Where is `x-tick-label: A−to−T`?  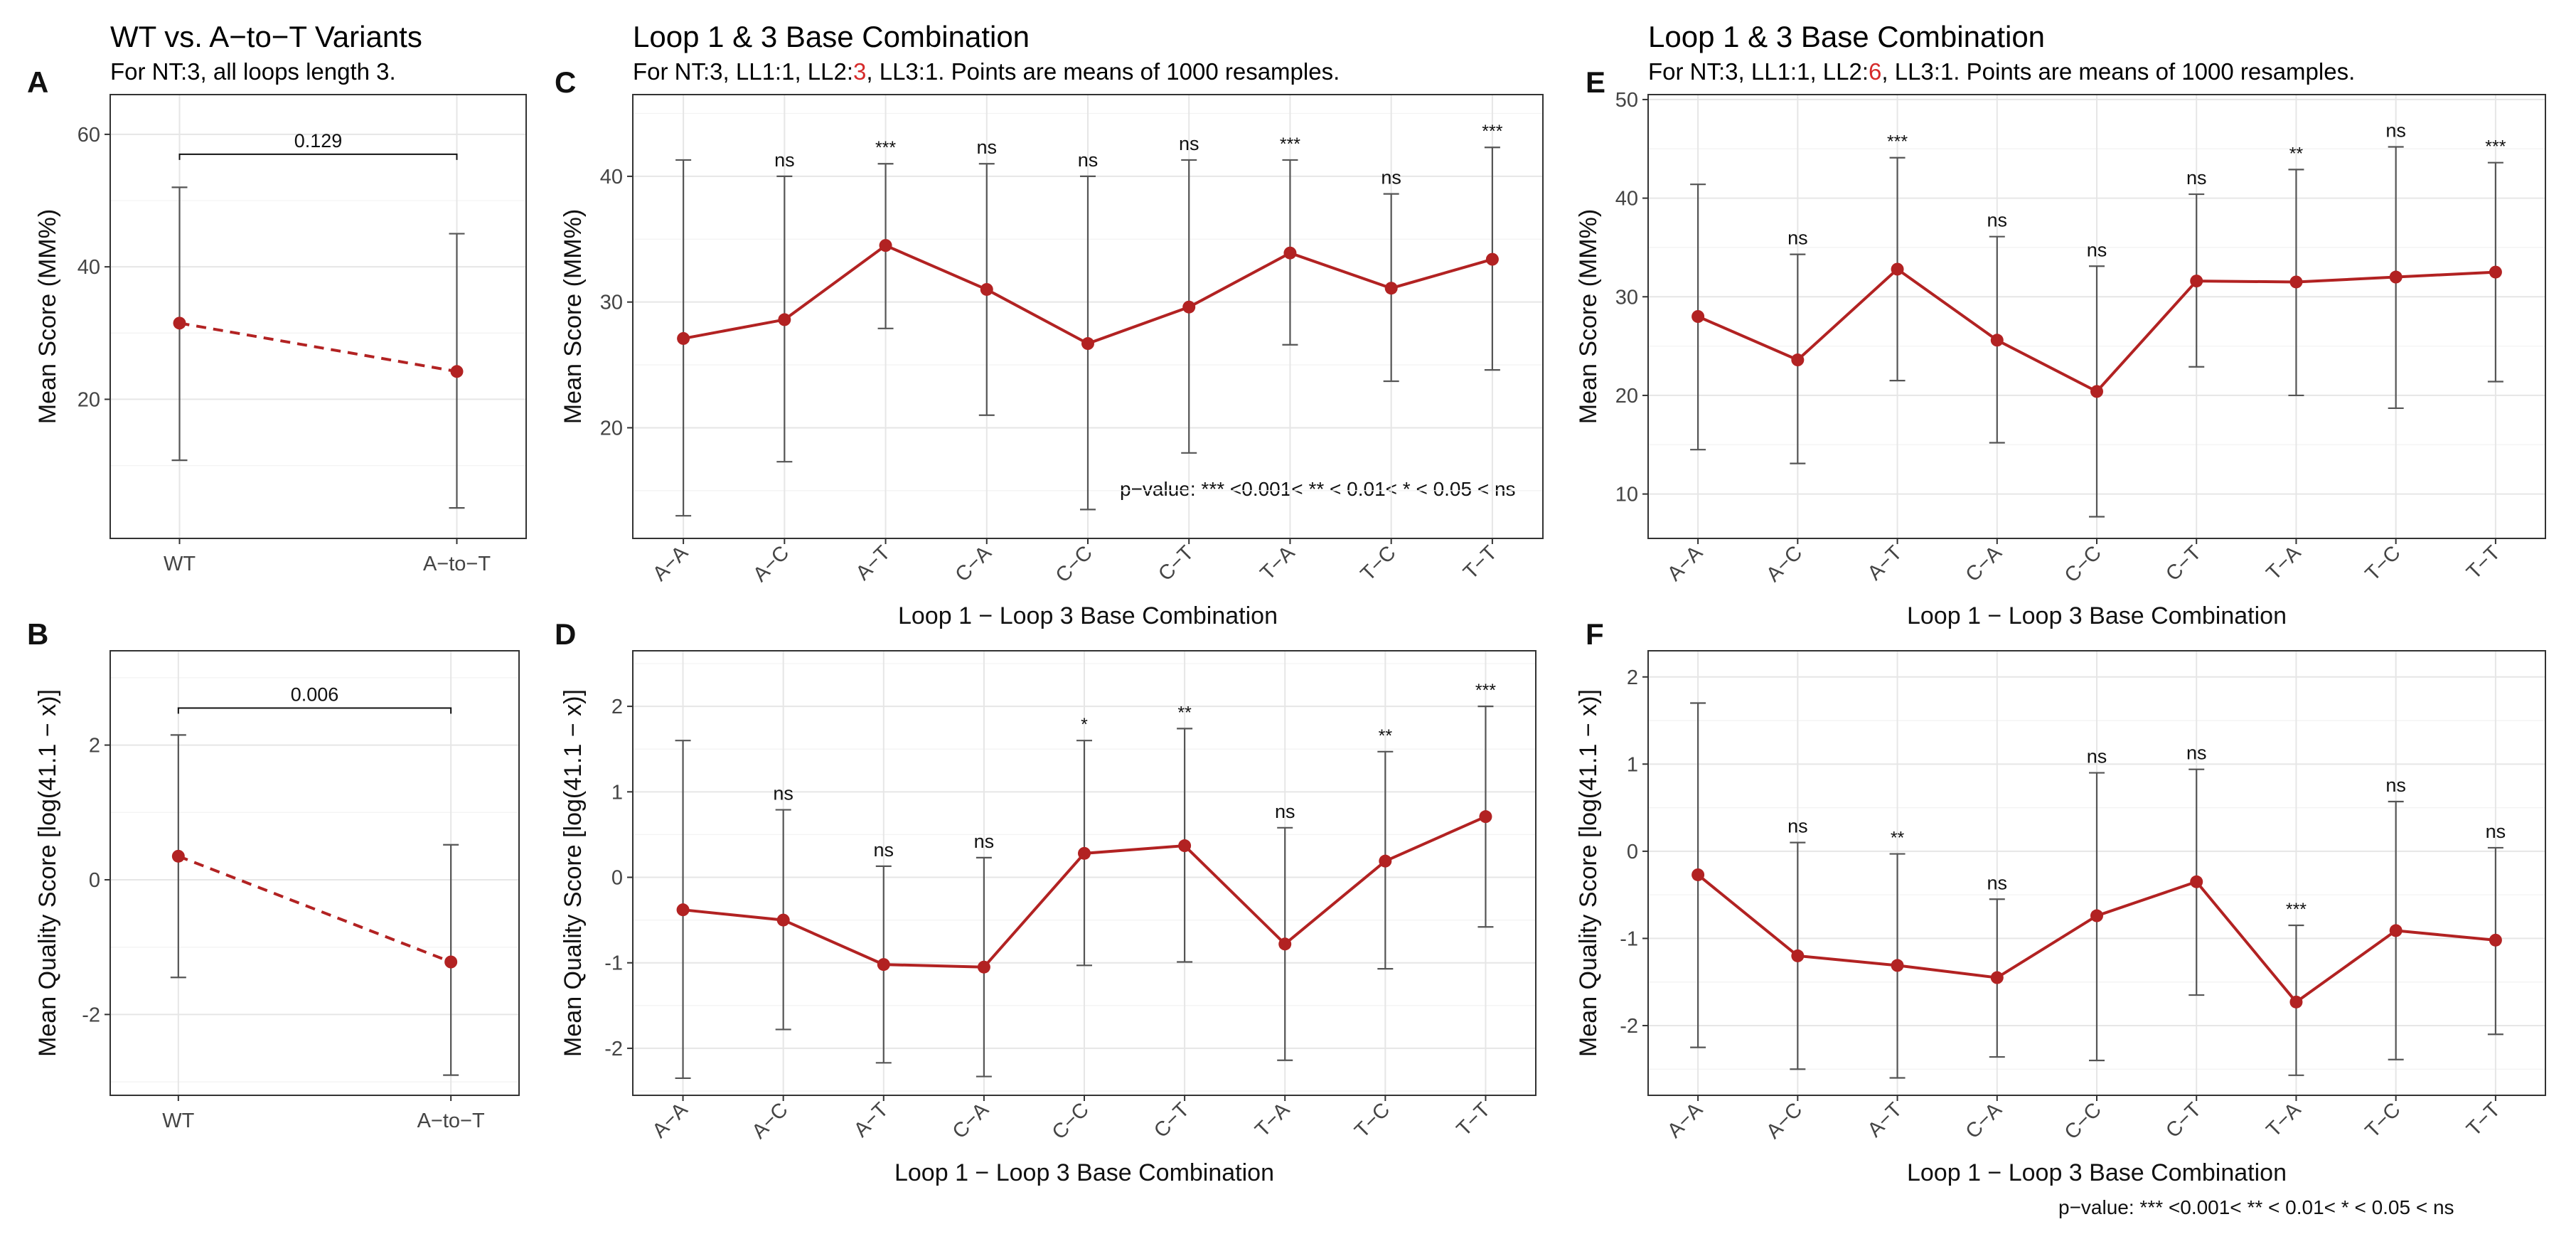 x-tick-label: A−to−T is located at coordinates (457, 564).